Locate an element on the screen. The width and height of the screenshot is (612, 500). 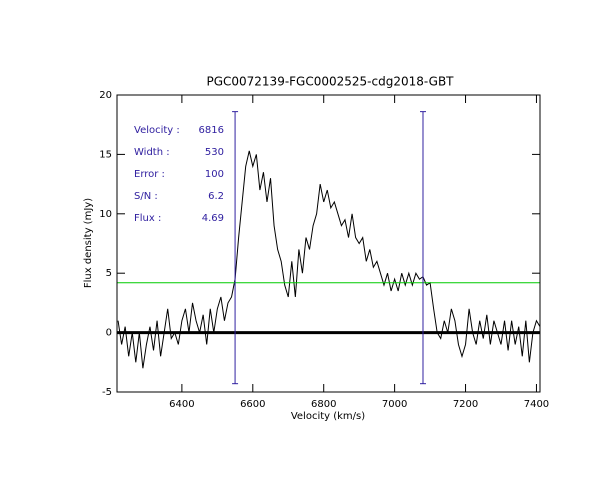
annotation-label: Flux : is located at coordinates (147, 218).